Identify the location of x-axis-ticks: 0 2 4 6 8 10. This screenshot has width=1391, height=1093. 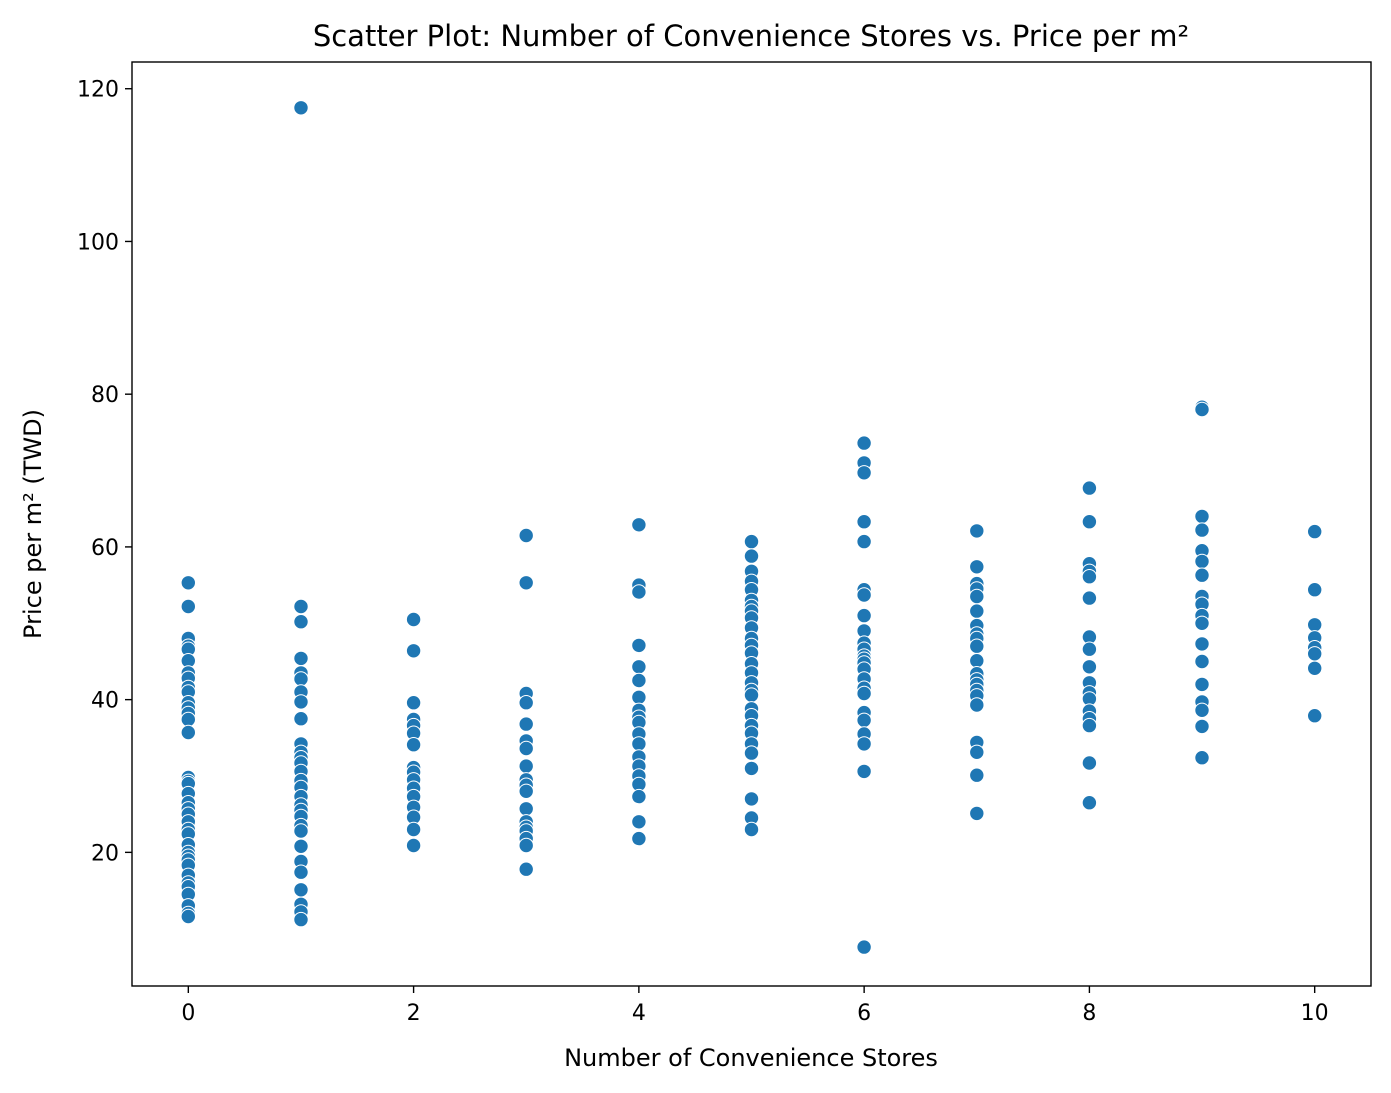
(755, 1006).